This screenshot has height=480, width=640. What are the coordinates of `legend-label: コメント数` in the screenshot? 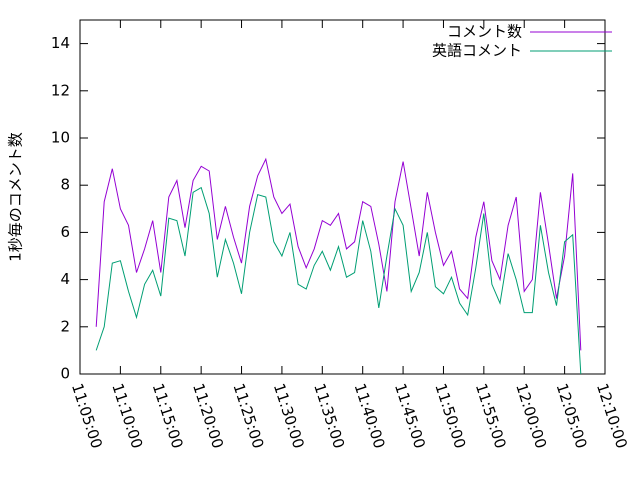 It's located at (484, 32).